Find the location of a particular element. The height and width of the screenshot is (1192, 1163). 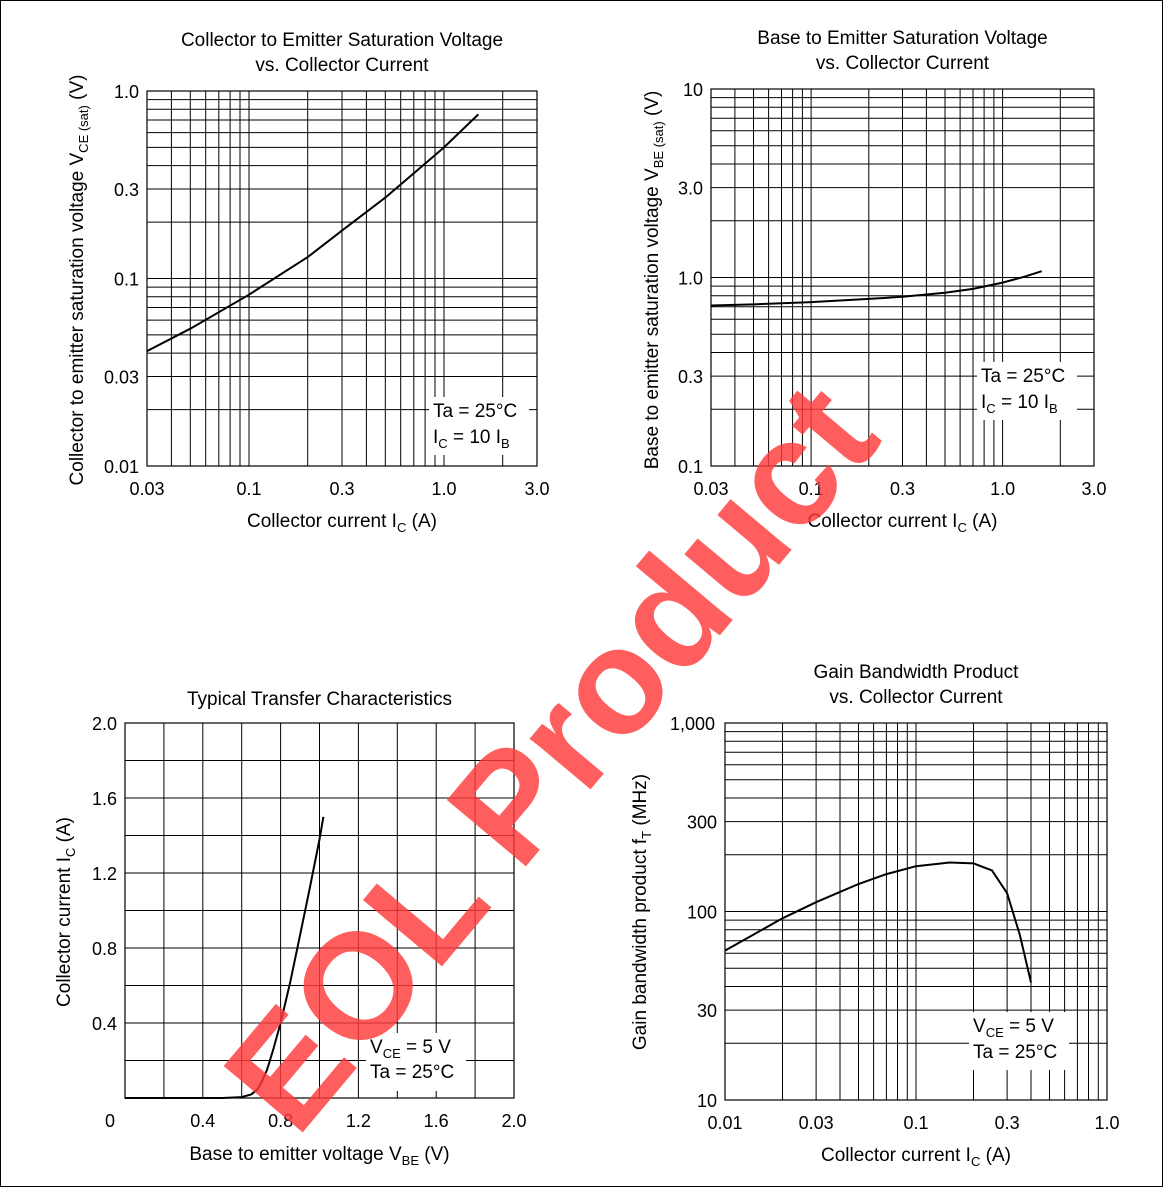

y-tick-label: 1.6 is located at coordinates (104, 799).